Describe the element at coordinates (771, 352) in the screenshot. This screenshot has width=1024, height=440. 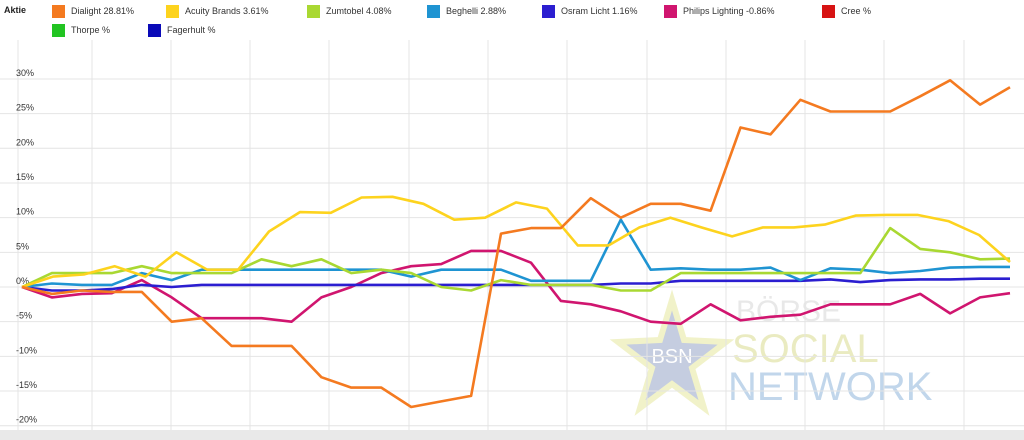
I see `bsn-watermark: BSN BÖRSE SOCIAL NETWORK` at that location.